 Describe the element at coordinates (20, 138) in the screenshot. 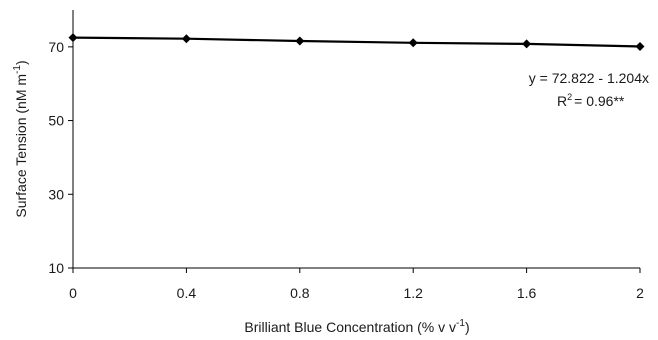

I see `y-axis-title: Surface Tension (nM m-1)` at that location.